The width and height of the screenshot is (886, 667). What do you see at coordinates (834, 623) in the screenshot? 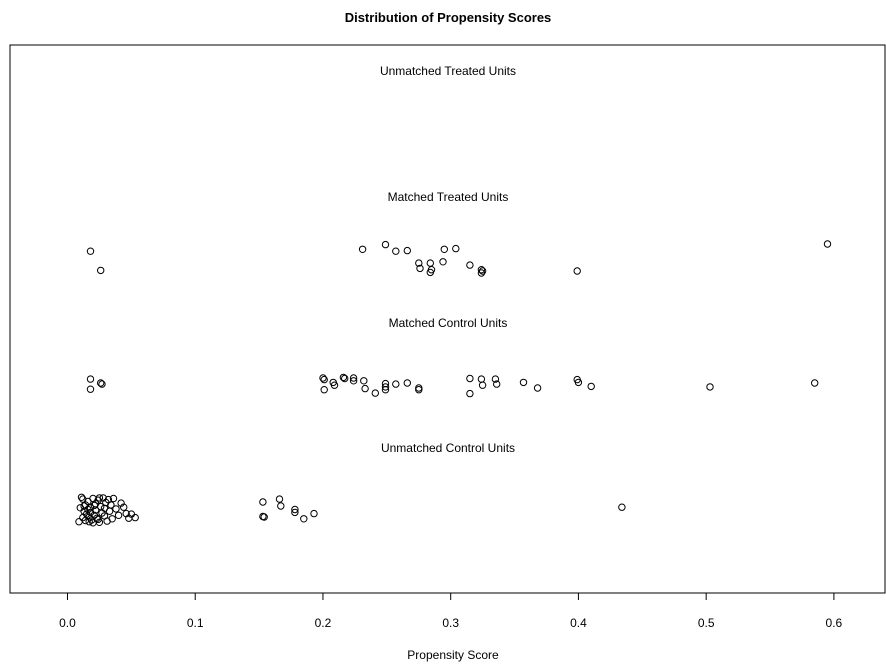
I see `x-tick-label: 0.6` at bounding box center [834, 623].